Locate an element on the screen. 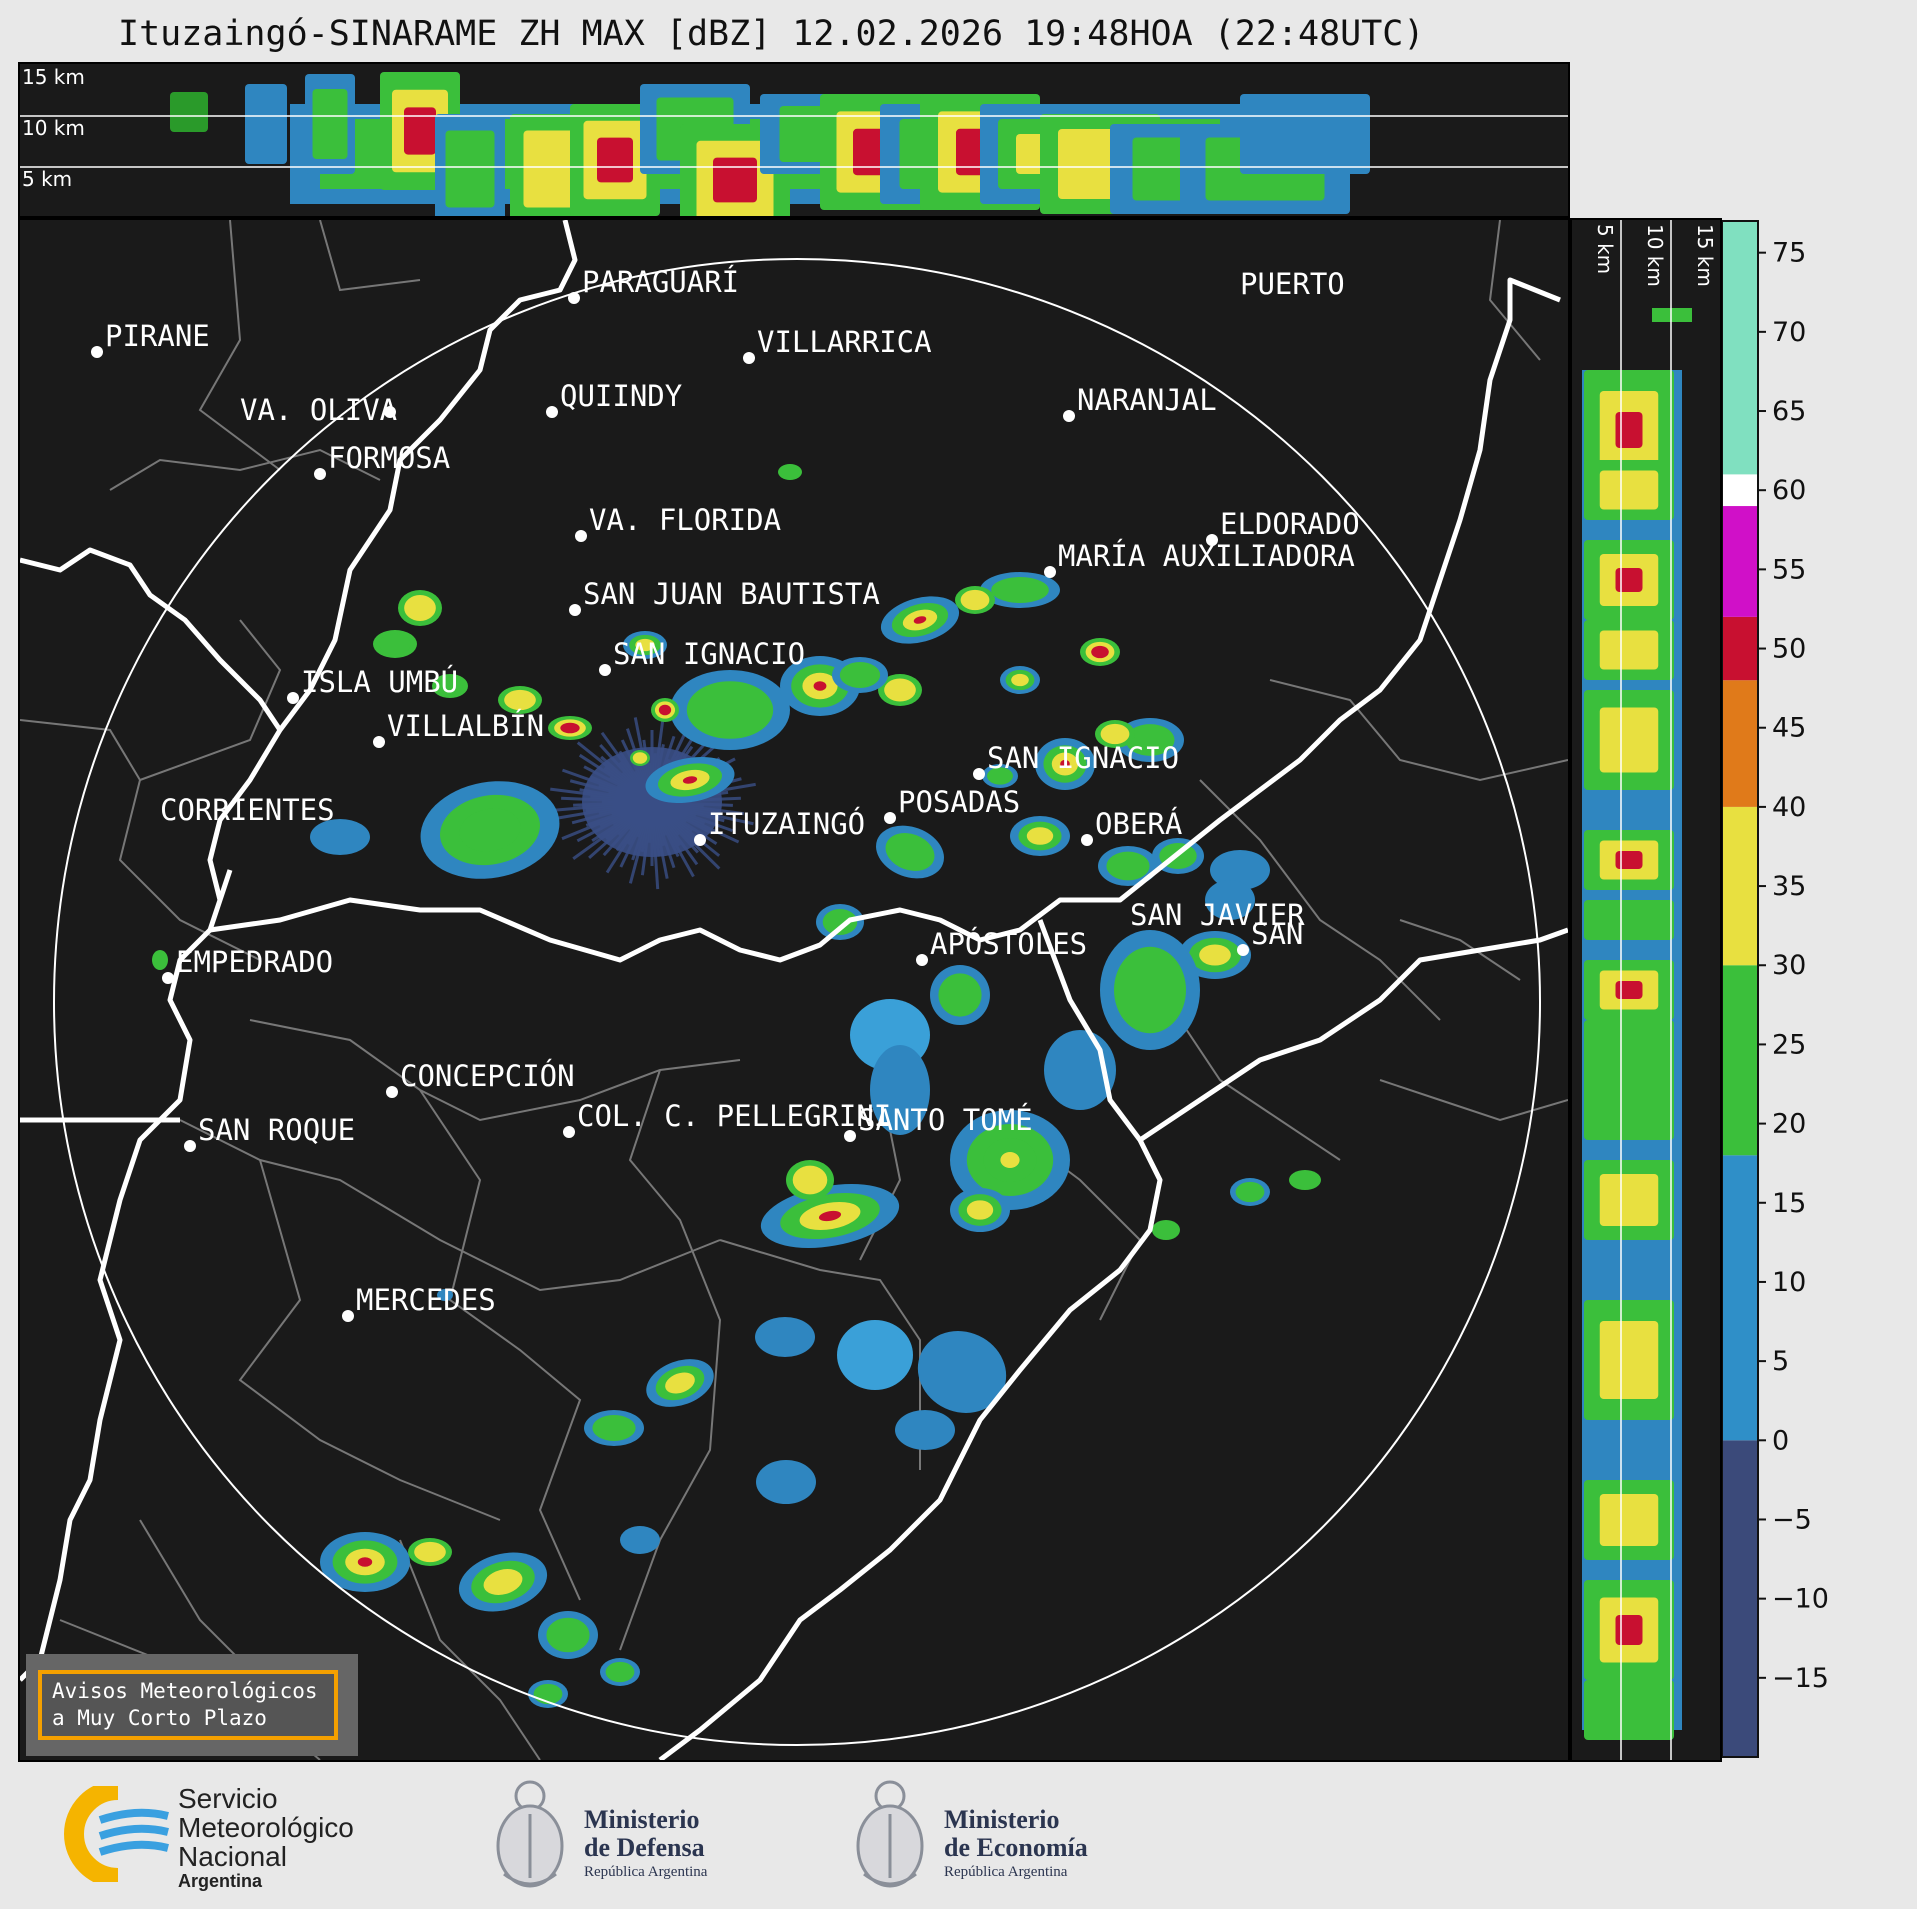 The width and height of the screenshot is (1917, 1909). city-label: FORMOSA is located at coordinates (389, 458).